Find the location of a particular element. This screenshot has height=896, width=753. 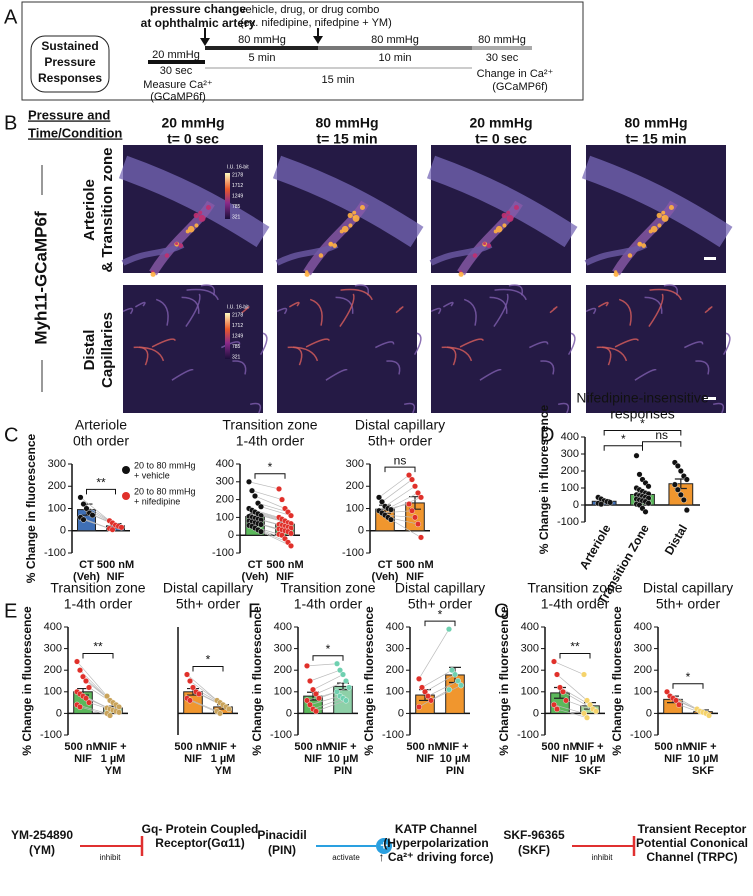

chart-title: Distal capillary is located at coordinates (400, 425).